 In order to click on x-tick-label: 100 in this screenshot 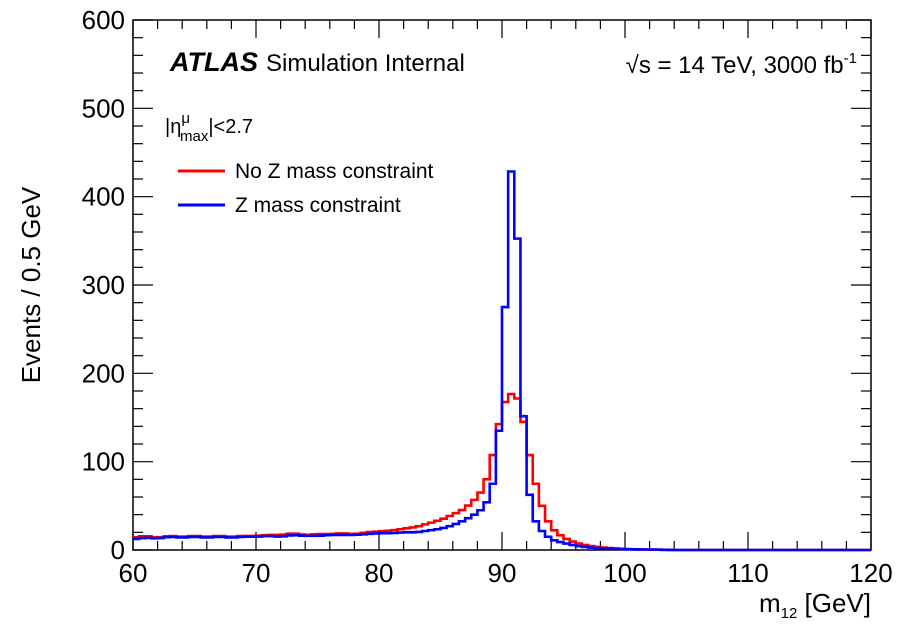, I will do `click(624, 573)`.